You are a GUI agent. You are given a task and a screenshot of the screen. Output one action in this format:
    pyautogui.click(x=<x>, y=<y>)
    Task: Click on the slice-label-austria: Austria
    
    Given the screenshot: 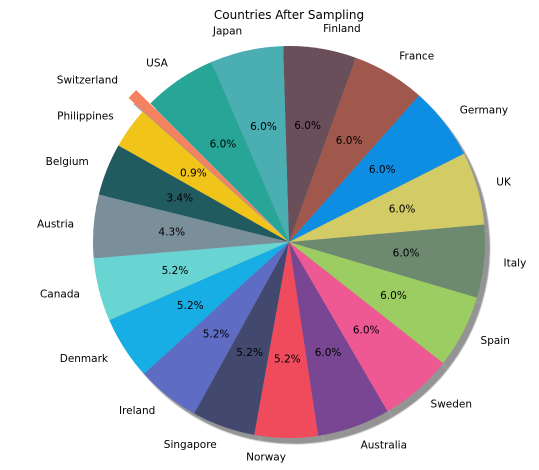 What is the action you would take?
    pyautogui.click(x=55, y=225)
    